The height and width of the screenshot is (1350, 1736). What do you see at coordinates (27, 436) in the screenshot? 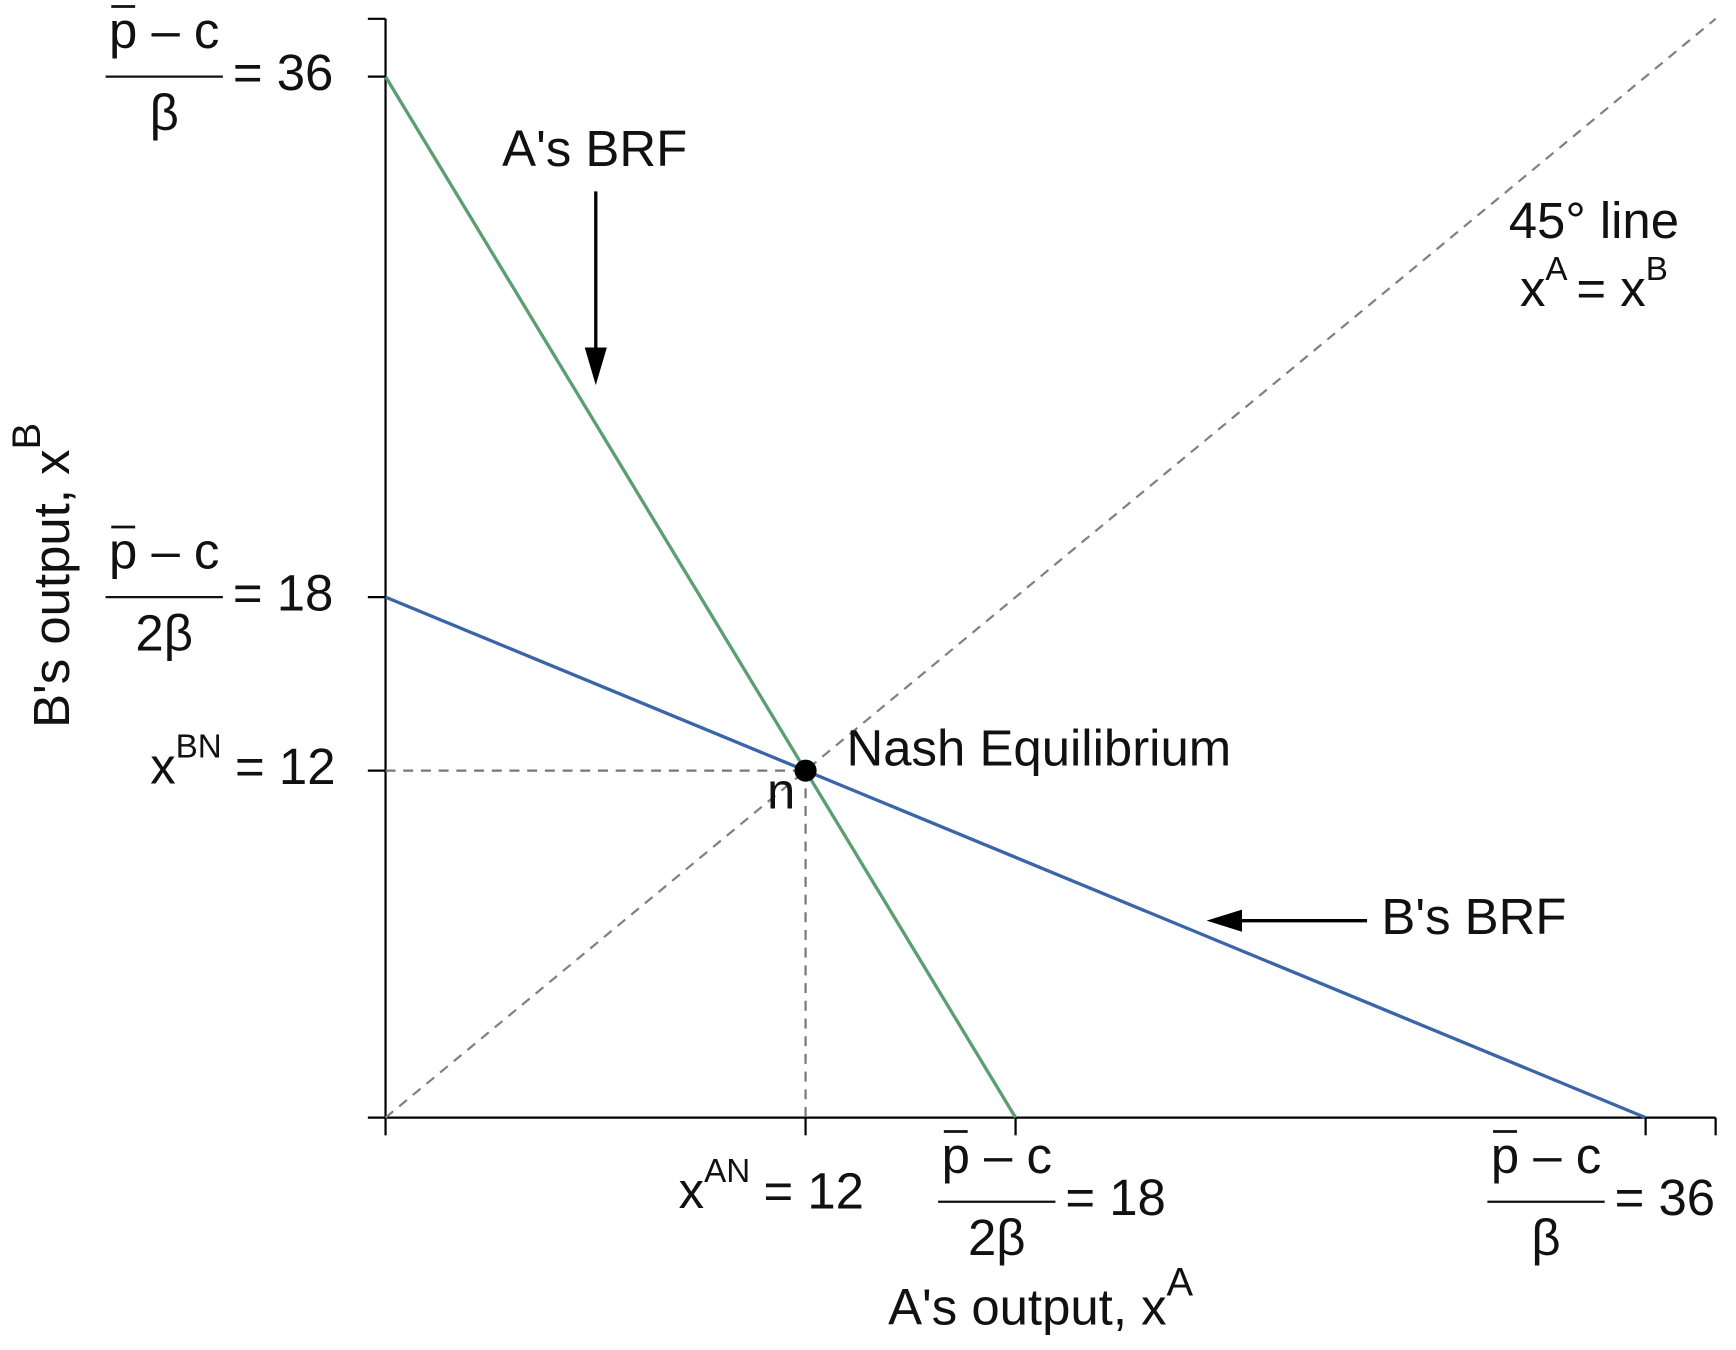
I see `label-sup: B` at bounding box center [27, 436].